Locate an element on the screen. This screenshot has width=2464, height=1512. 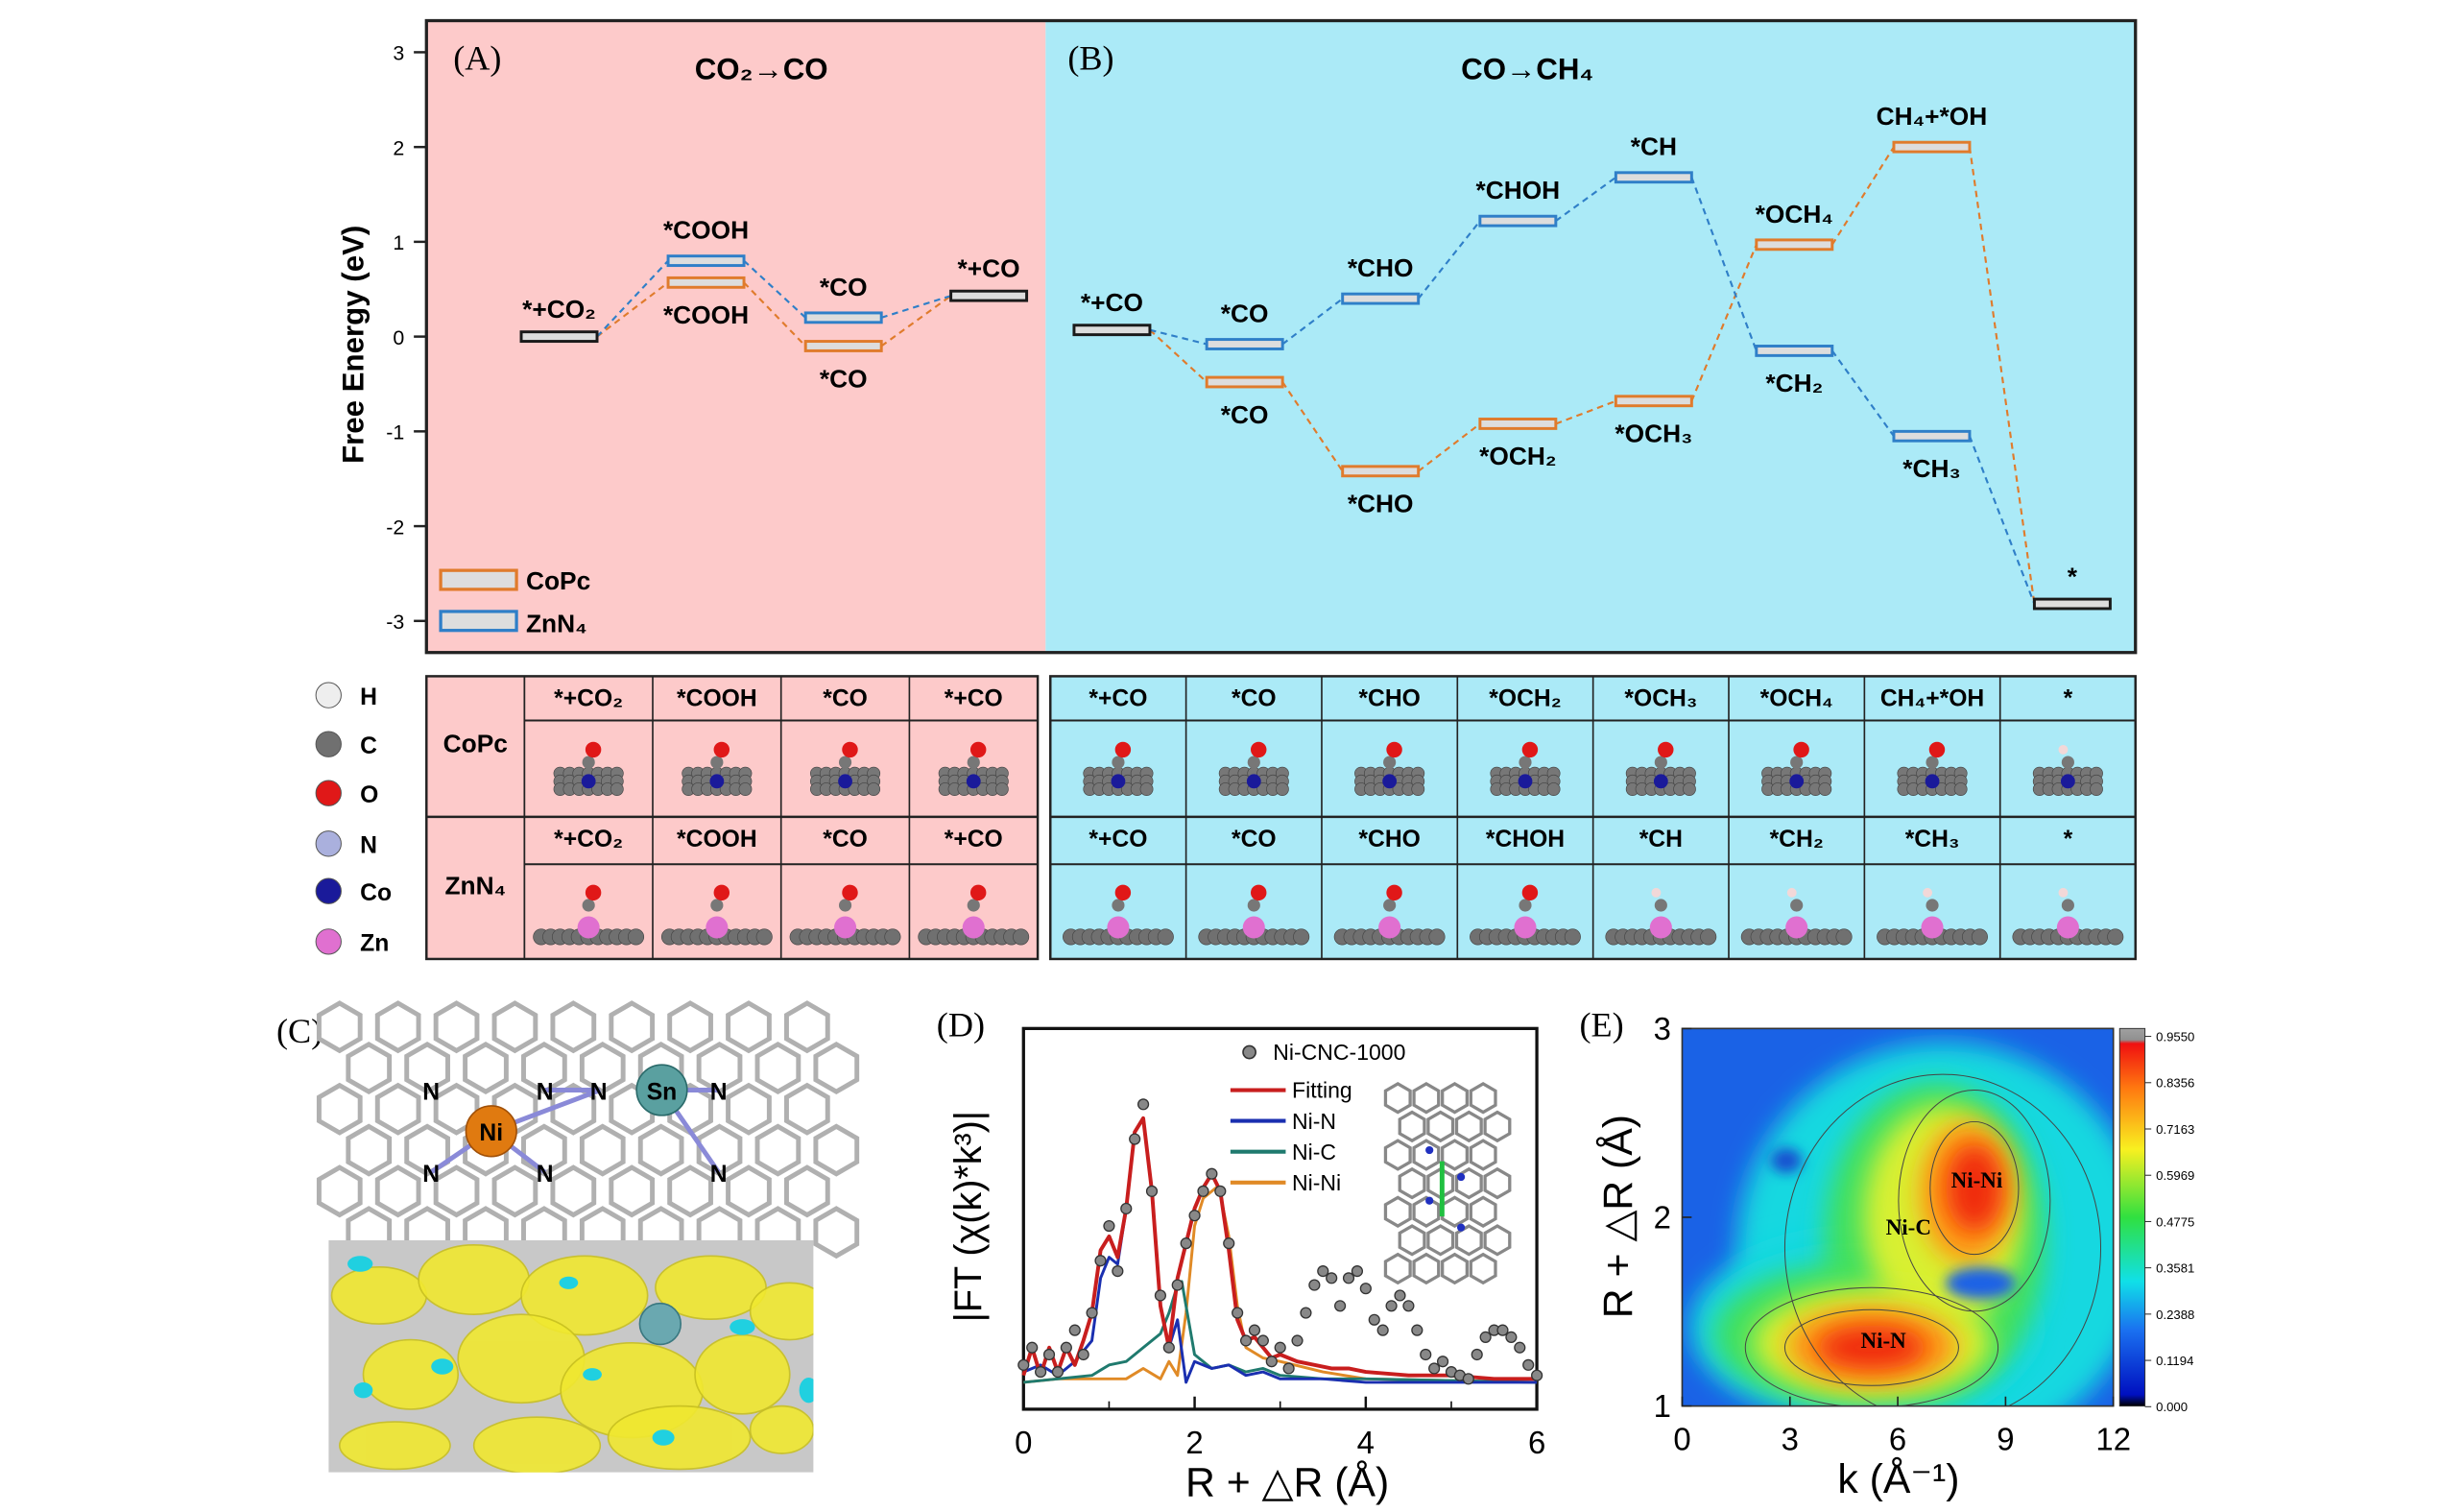
step-label: *COOH is located at coordinates (717, 839).